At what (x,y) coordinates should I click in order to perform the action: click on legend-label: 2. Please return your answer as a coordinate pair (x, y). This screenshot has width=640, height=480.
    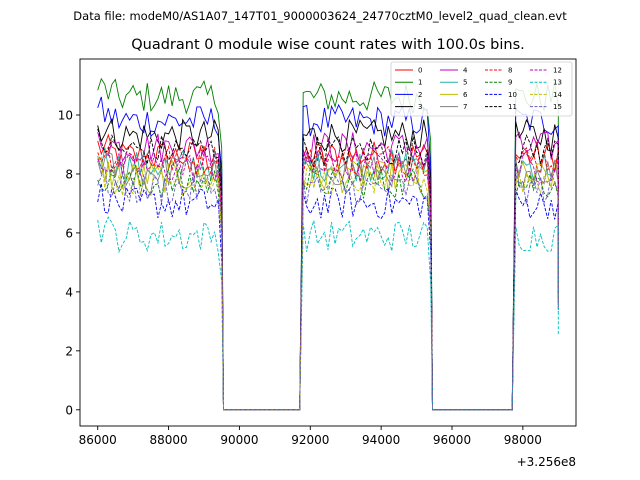
    Looking at the image, I should click on (420, 95).